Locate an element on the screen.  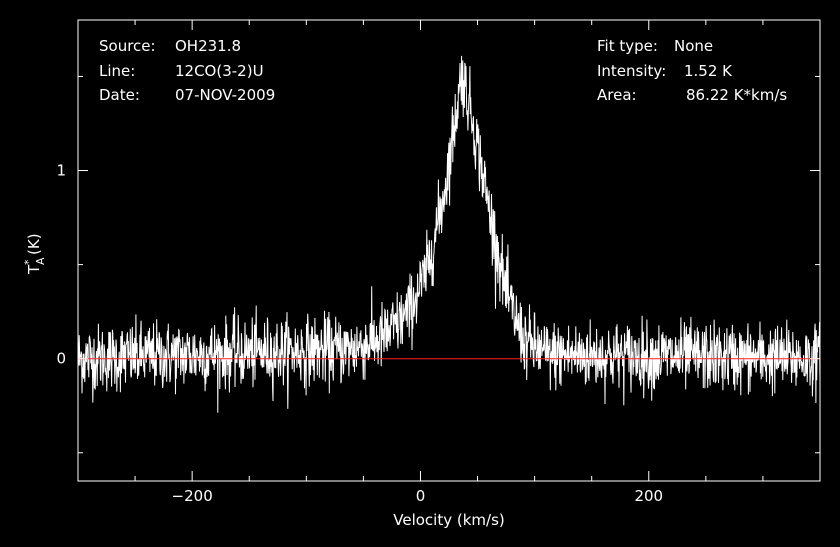
x-tick-label: 0 is located at coordinates (421, 496).